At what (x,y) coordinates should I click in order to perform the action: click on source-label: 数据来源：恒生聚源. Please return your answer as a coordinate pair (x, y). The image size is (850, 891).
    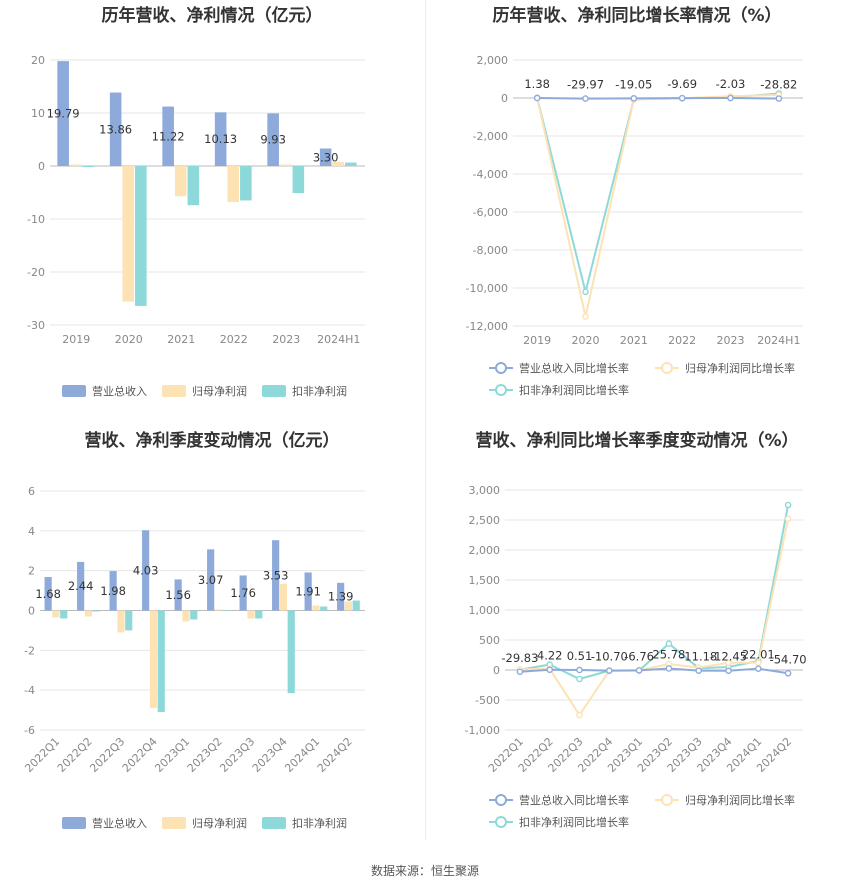
    Looking at the image, I should click on (424, 871).